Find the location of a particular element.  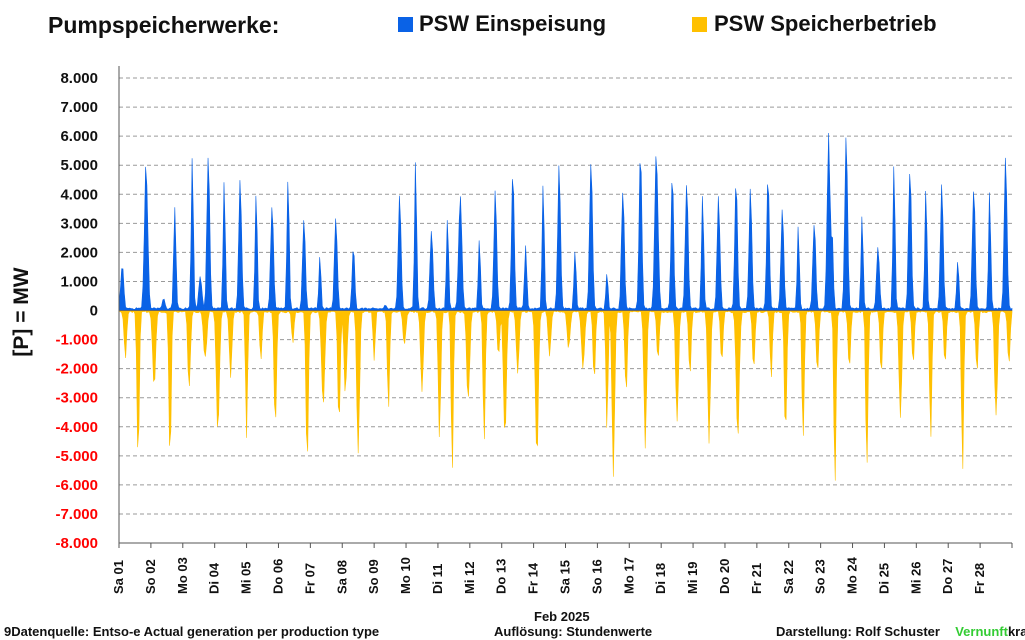

x-tick-label: Mo 03 is located at coordinates (182, 575).